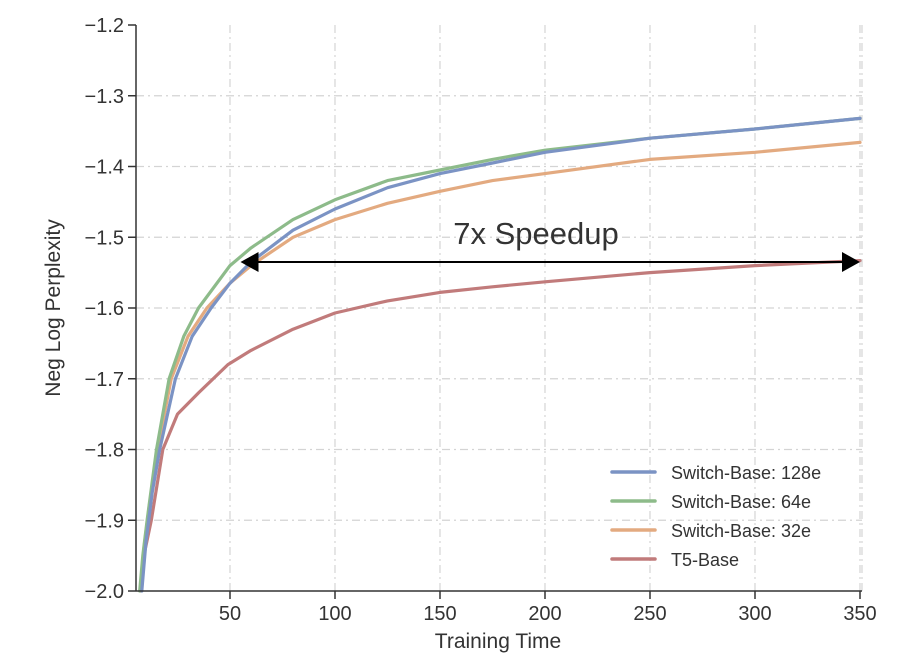 The image size is (918, 665). What do you see at coordinates (705, 560) in the screenshot?
I see `legend-label: T5-Base` at bounding box center [705, 560].